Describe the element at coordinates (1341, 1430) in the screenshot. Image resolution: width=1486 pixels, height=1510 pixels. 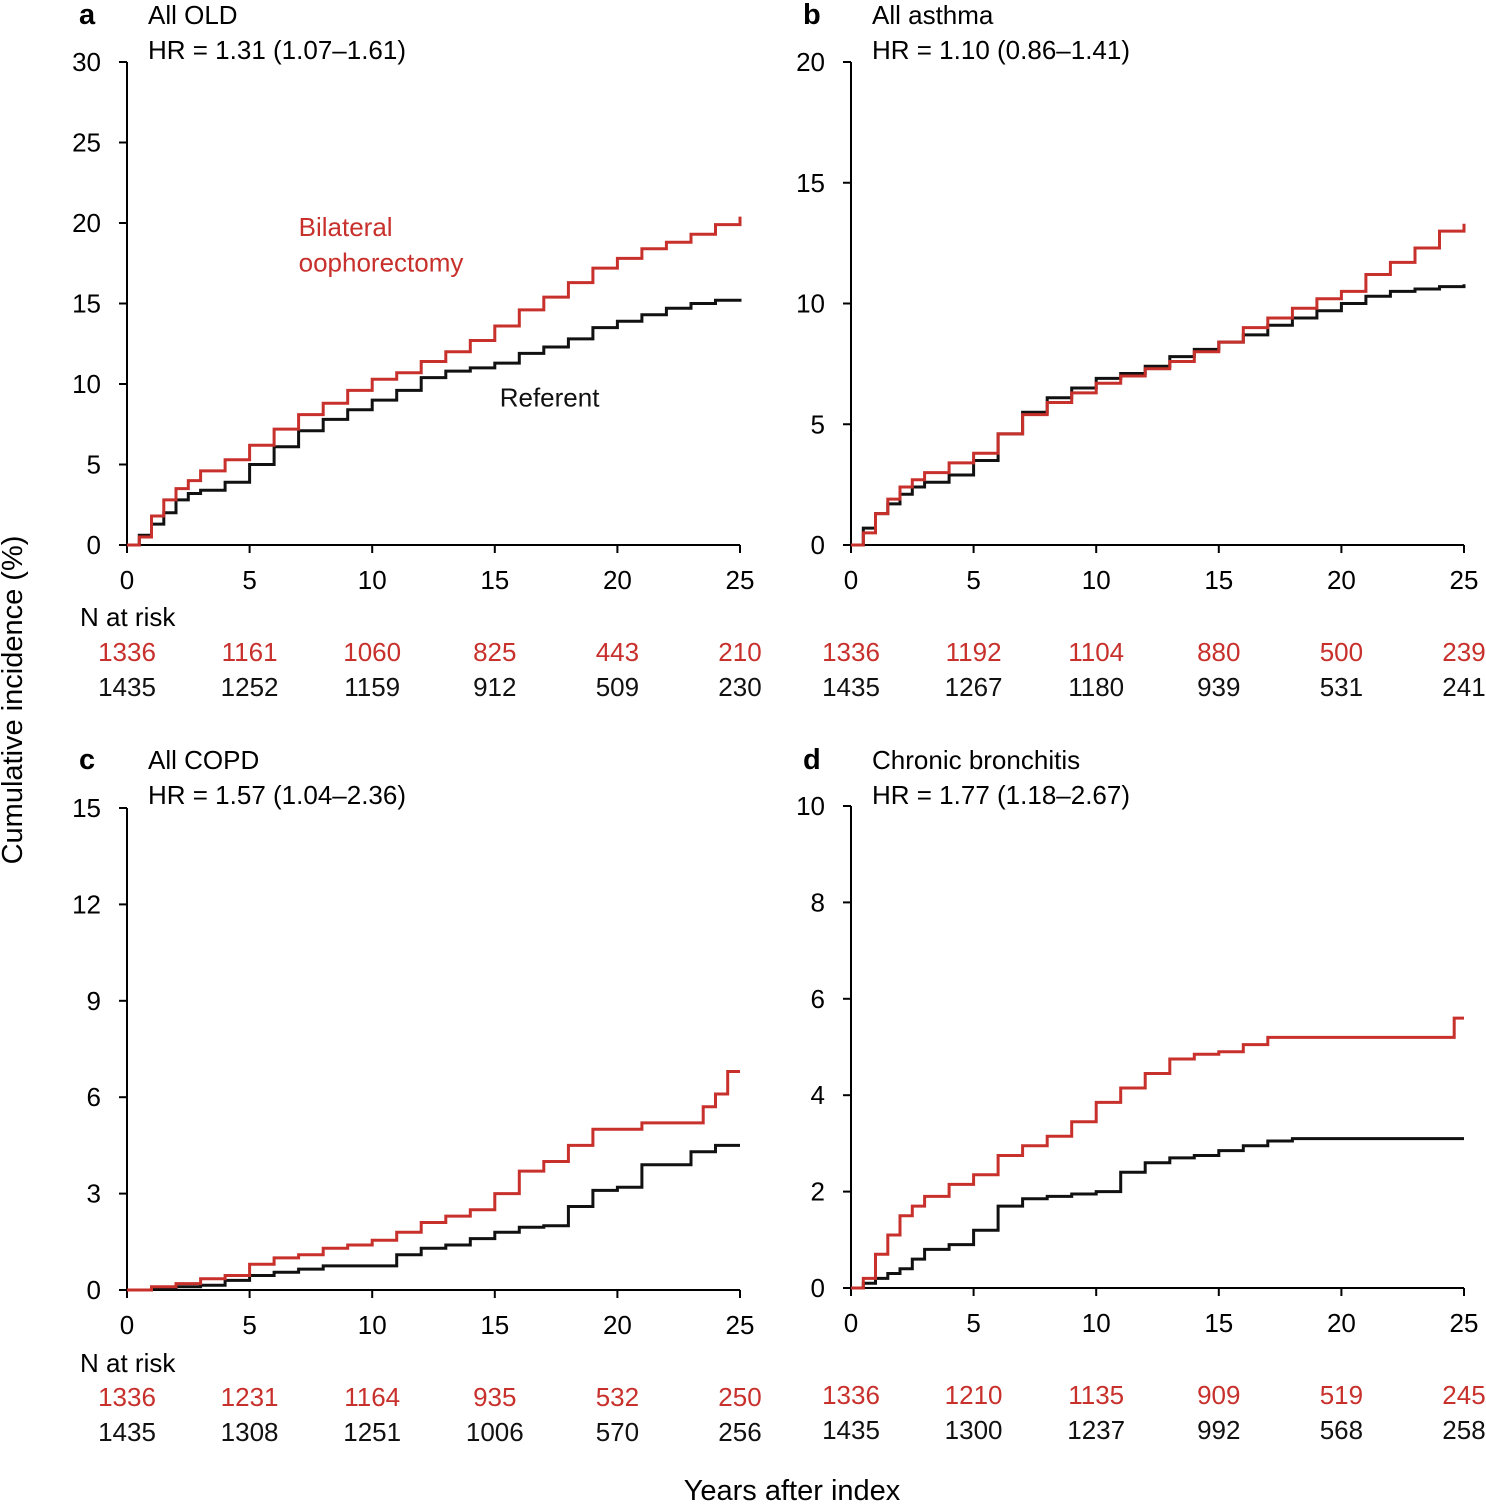
I see `risk-count-referent: 568` at that location.